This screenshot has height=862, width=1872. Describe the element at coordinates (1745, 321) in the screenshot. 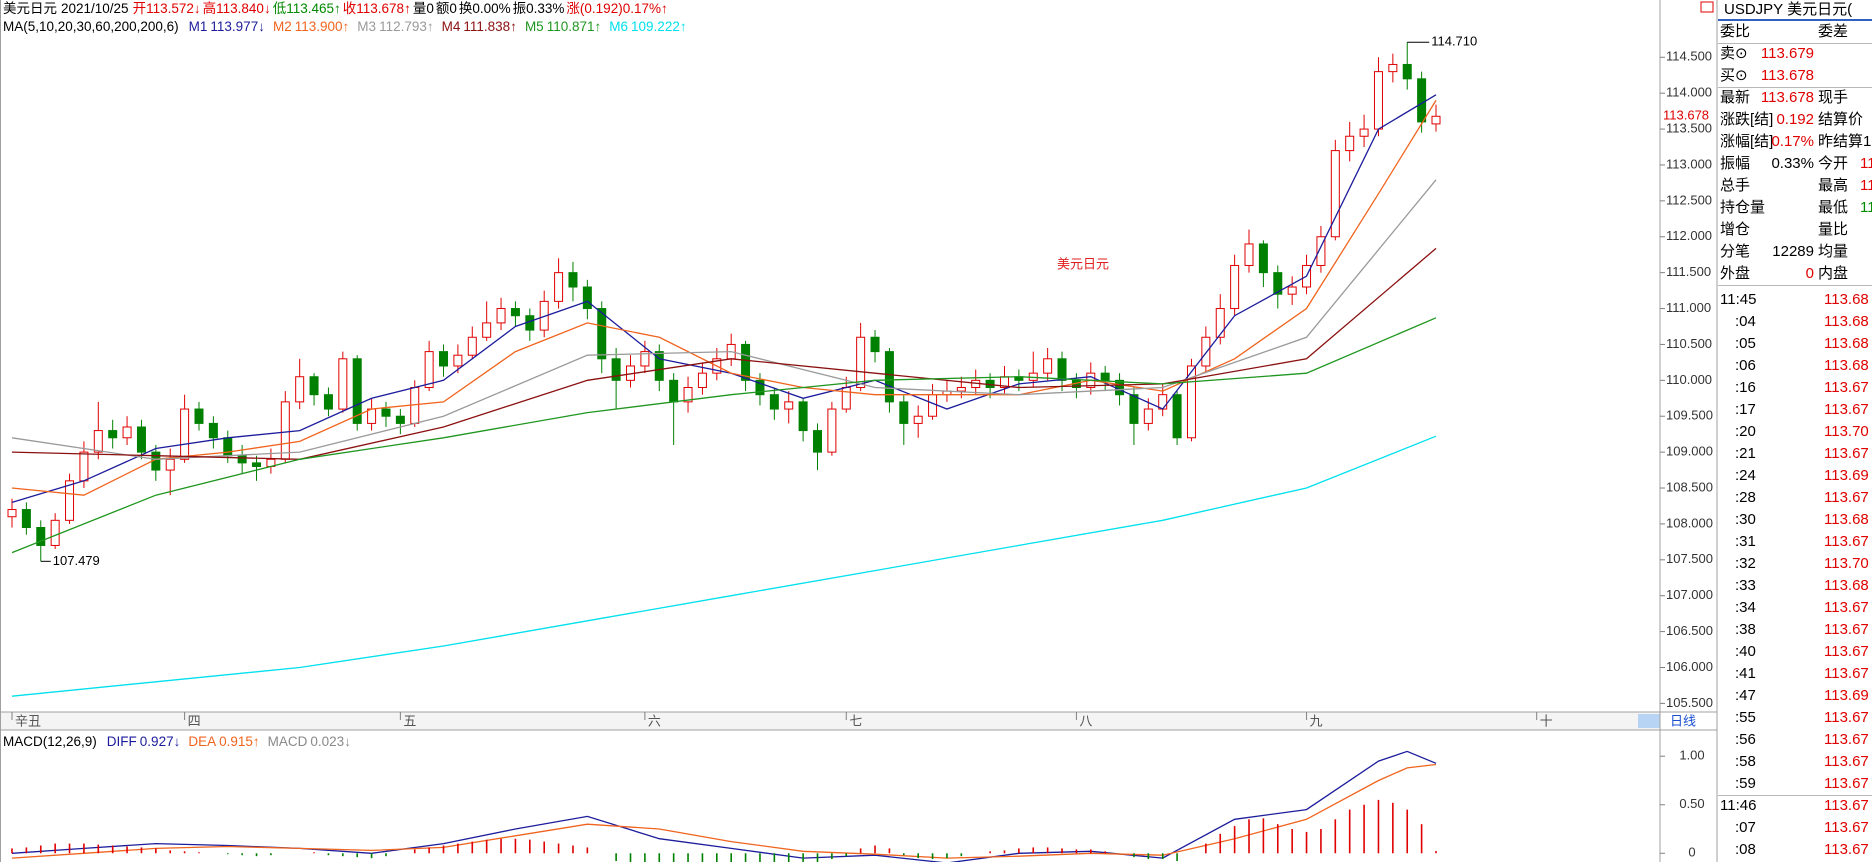

I see `trade-time: :04` at that location.